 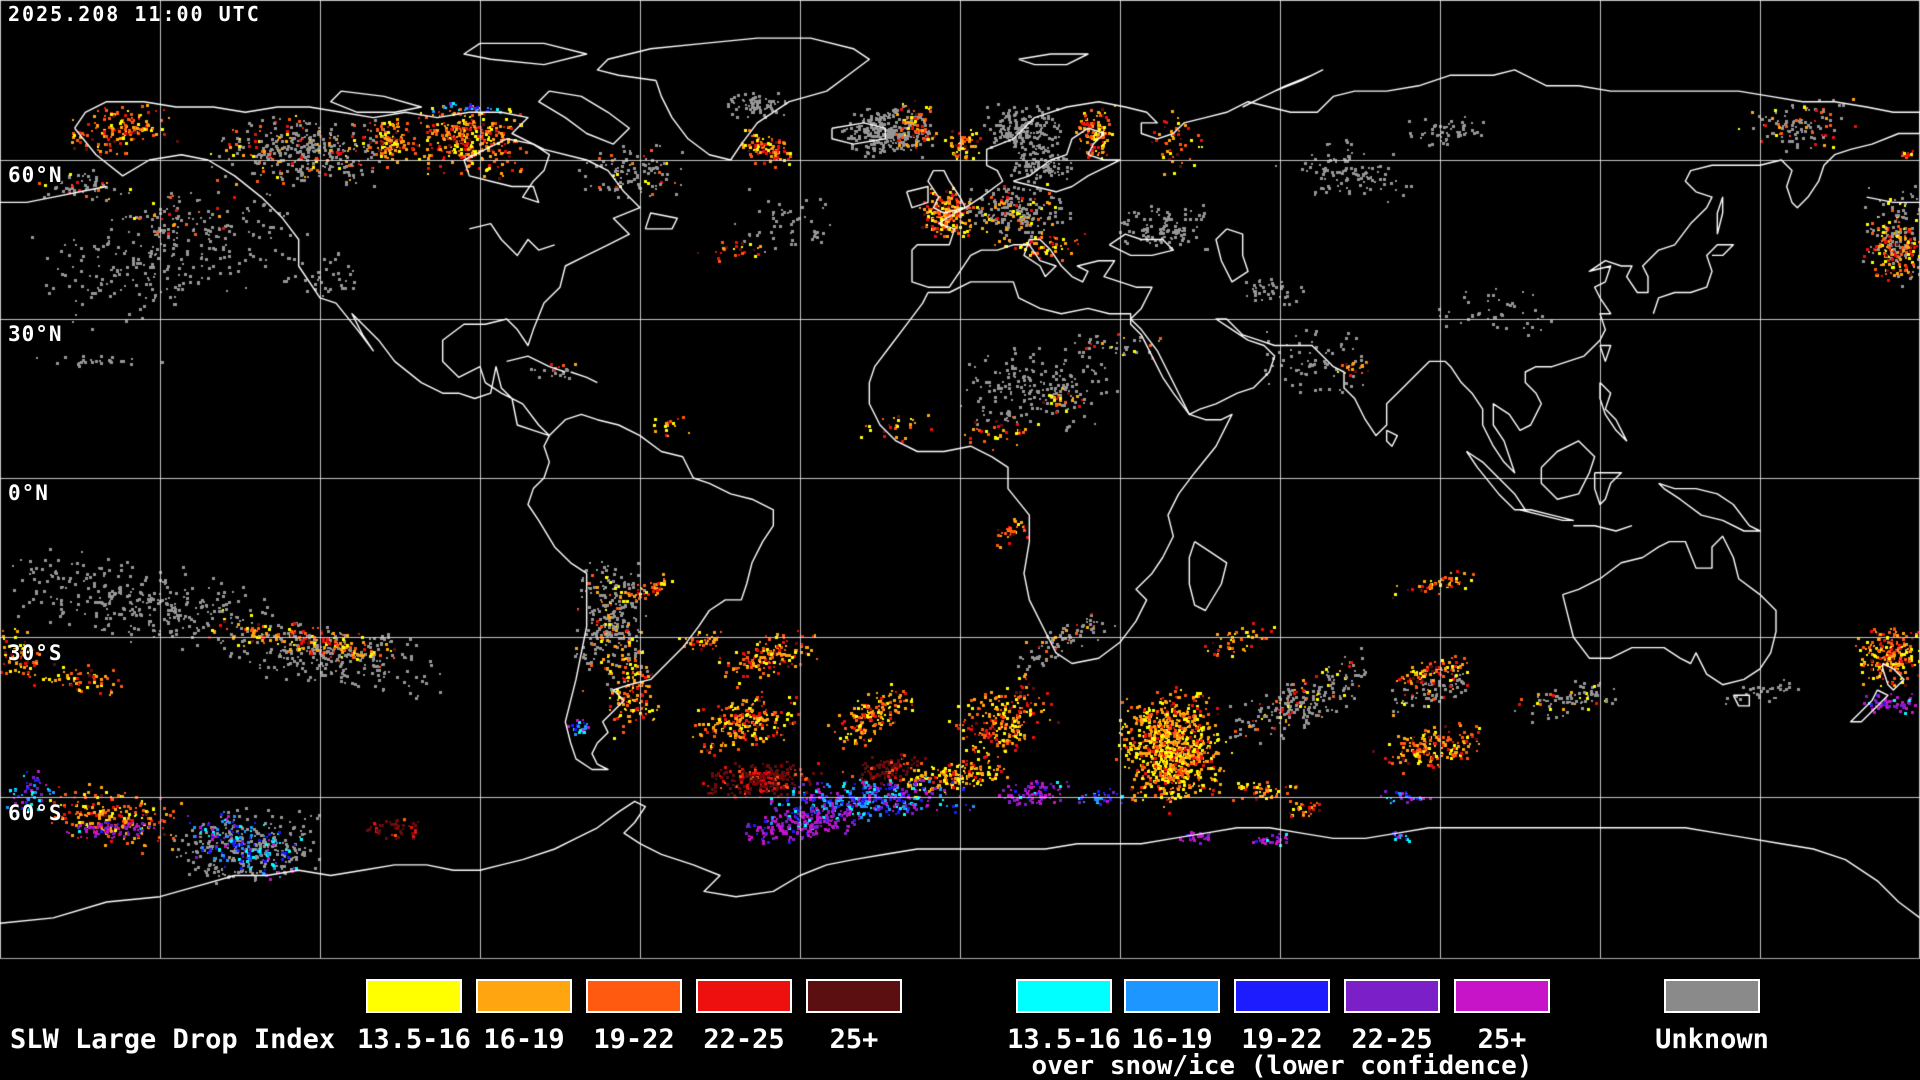 I want to click on legend-swatch-unknown, so click(x=1712, y=996).